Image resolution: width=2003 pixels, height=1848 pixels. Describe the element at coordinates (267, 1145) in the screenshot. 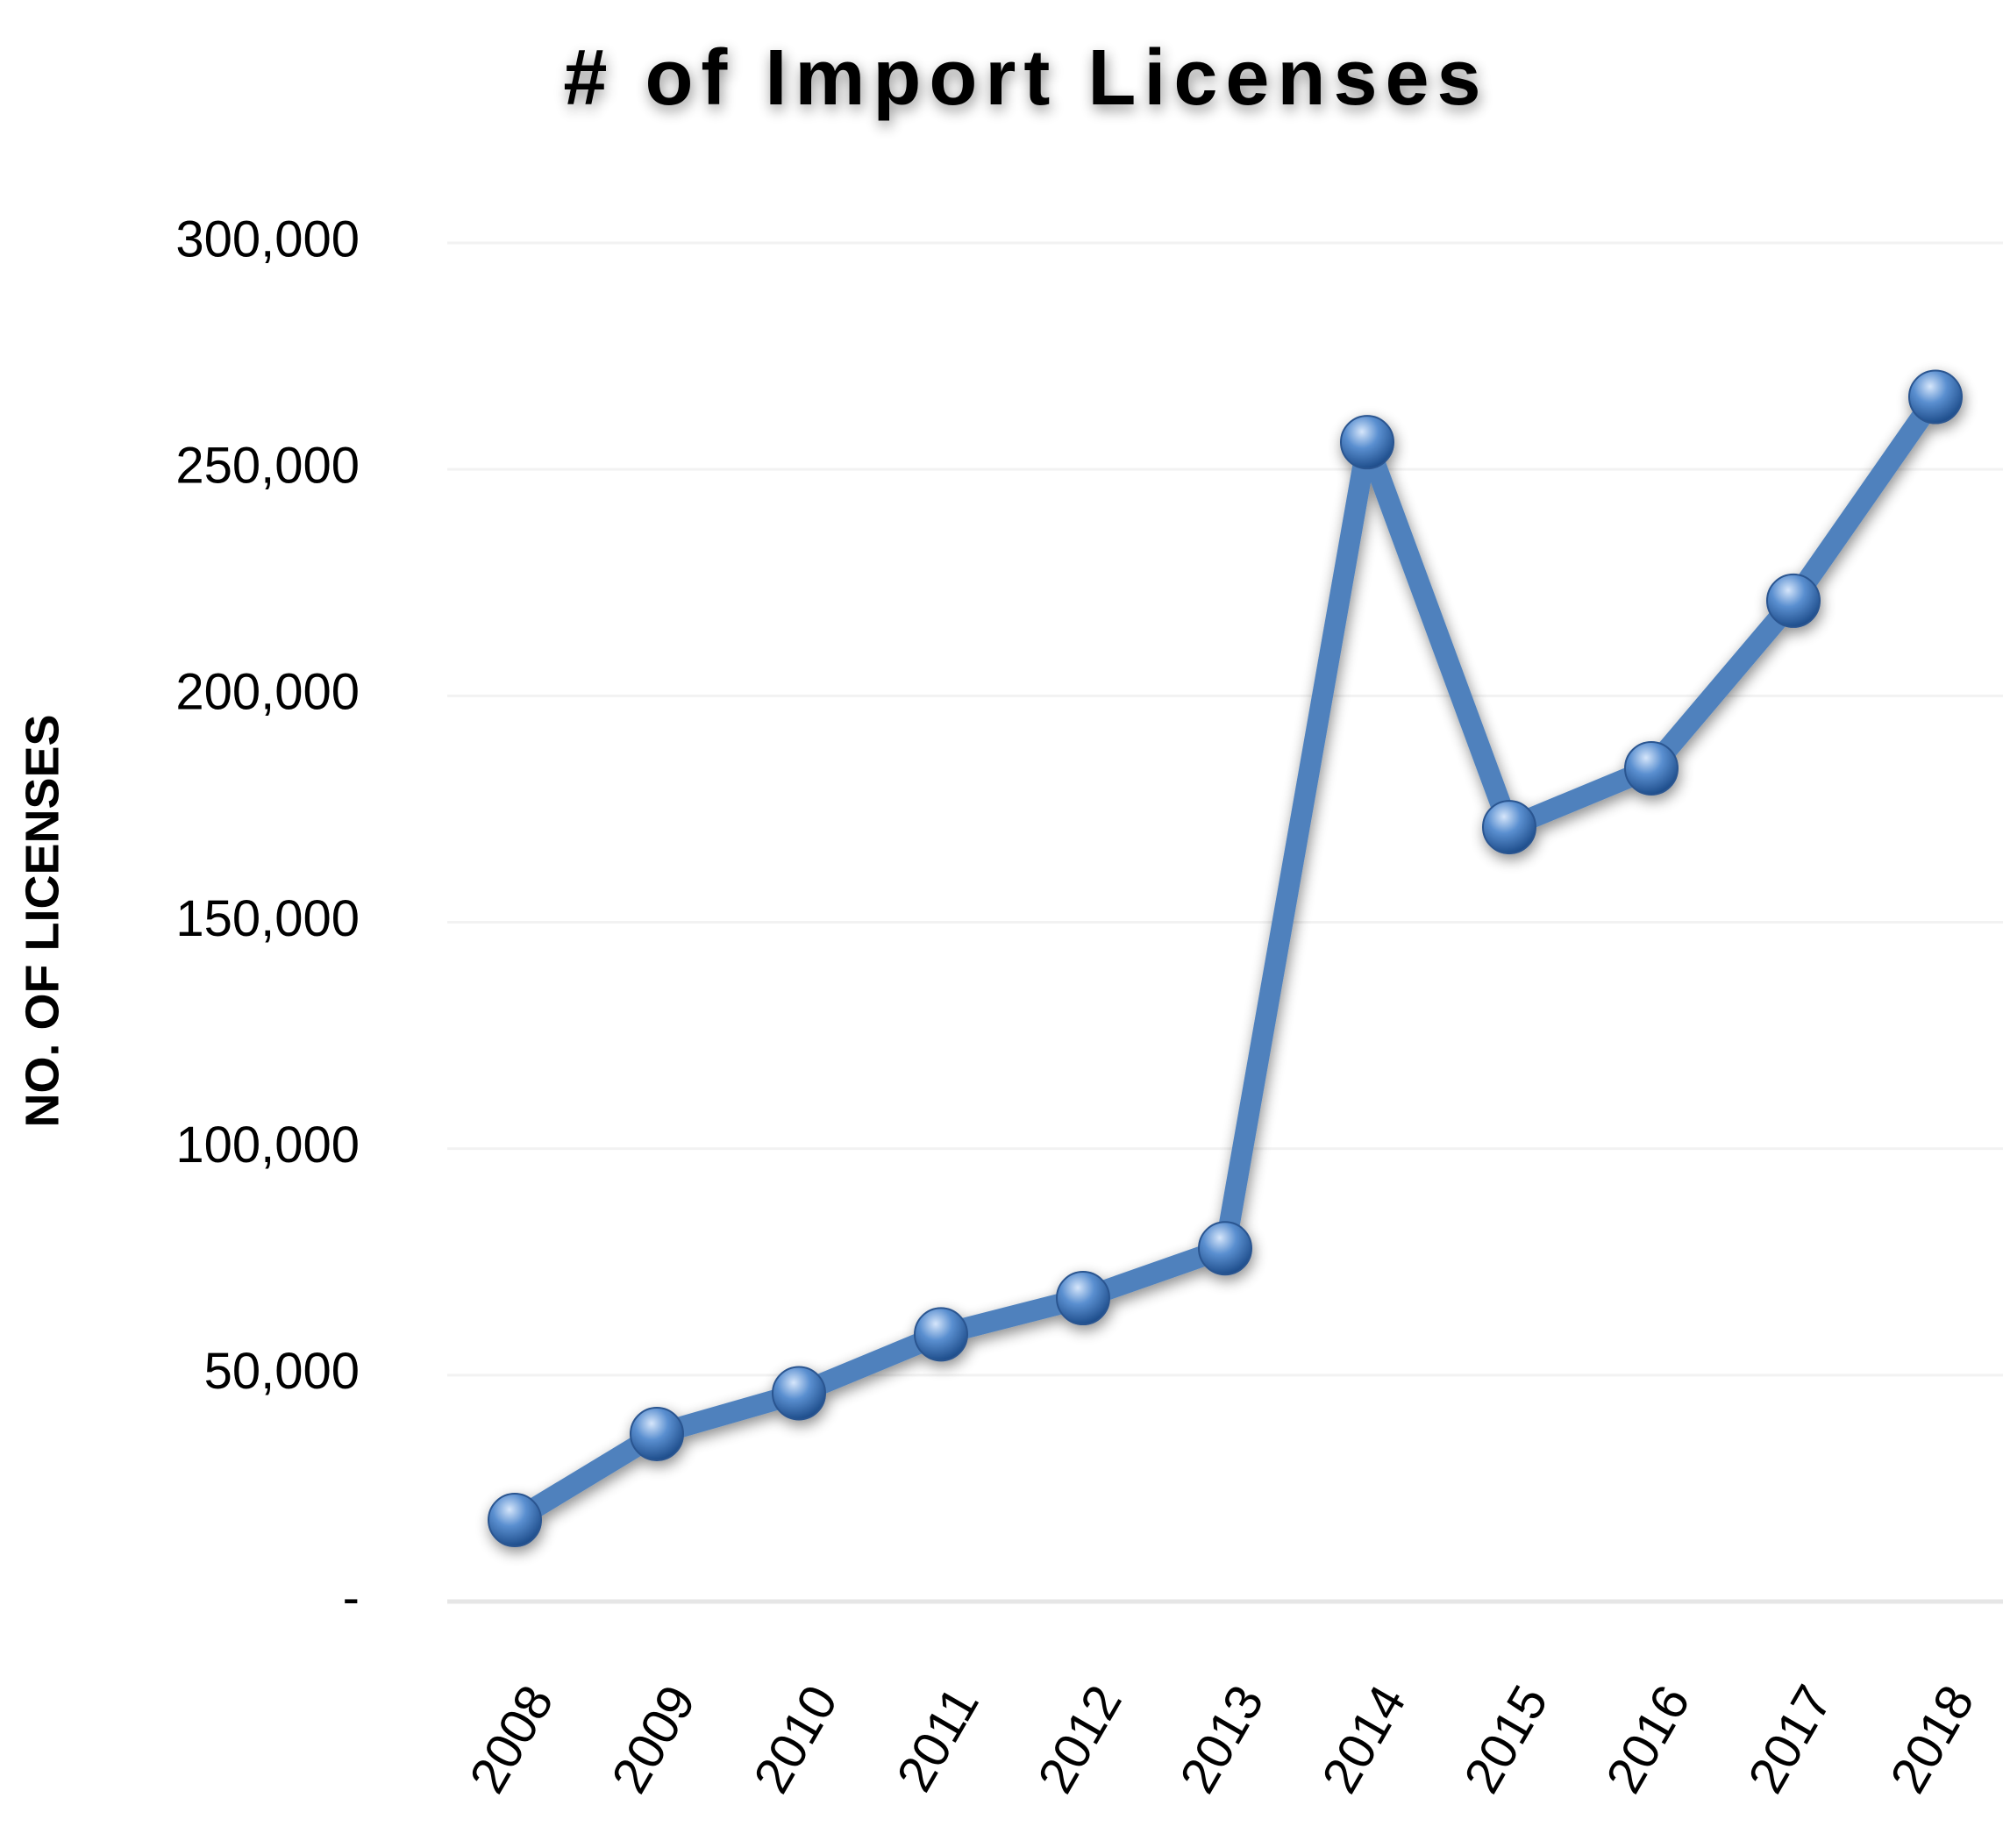

I see `y-tick-label: 100,000` at that location.